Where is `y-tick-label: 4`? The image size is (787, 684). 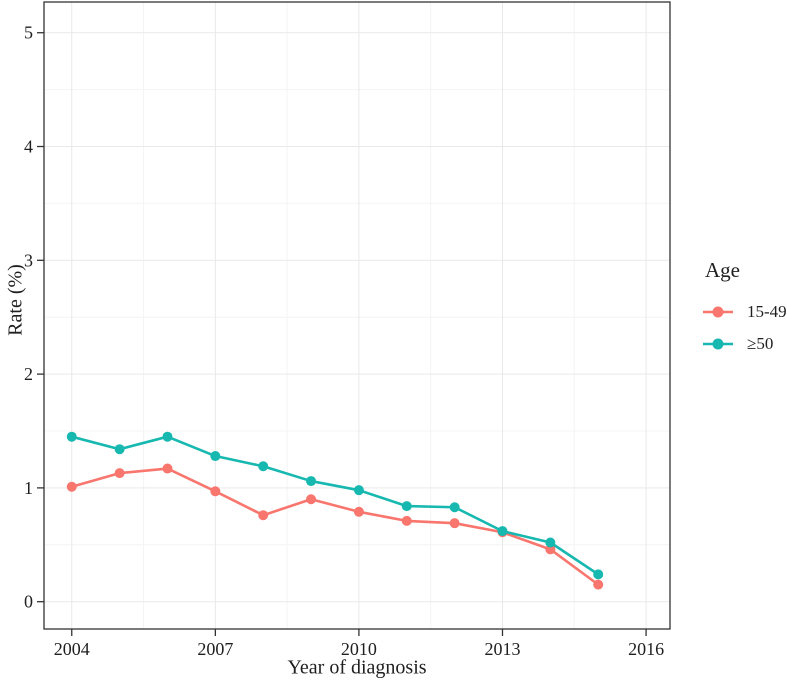
y-tick-label: 4 is located at coordinates (28, 147).